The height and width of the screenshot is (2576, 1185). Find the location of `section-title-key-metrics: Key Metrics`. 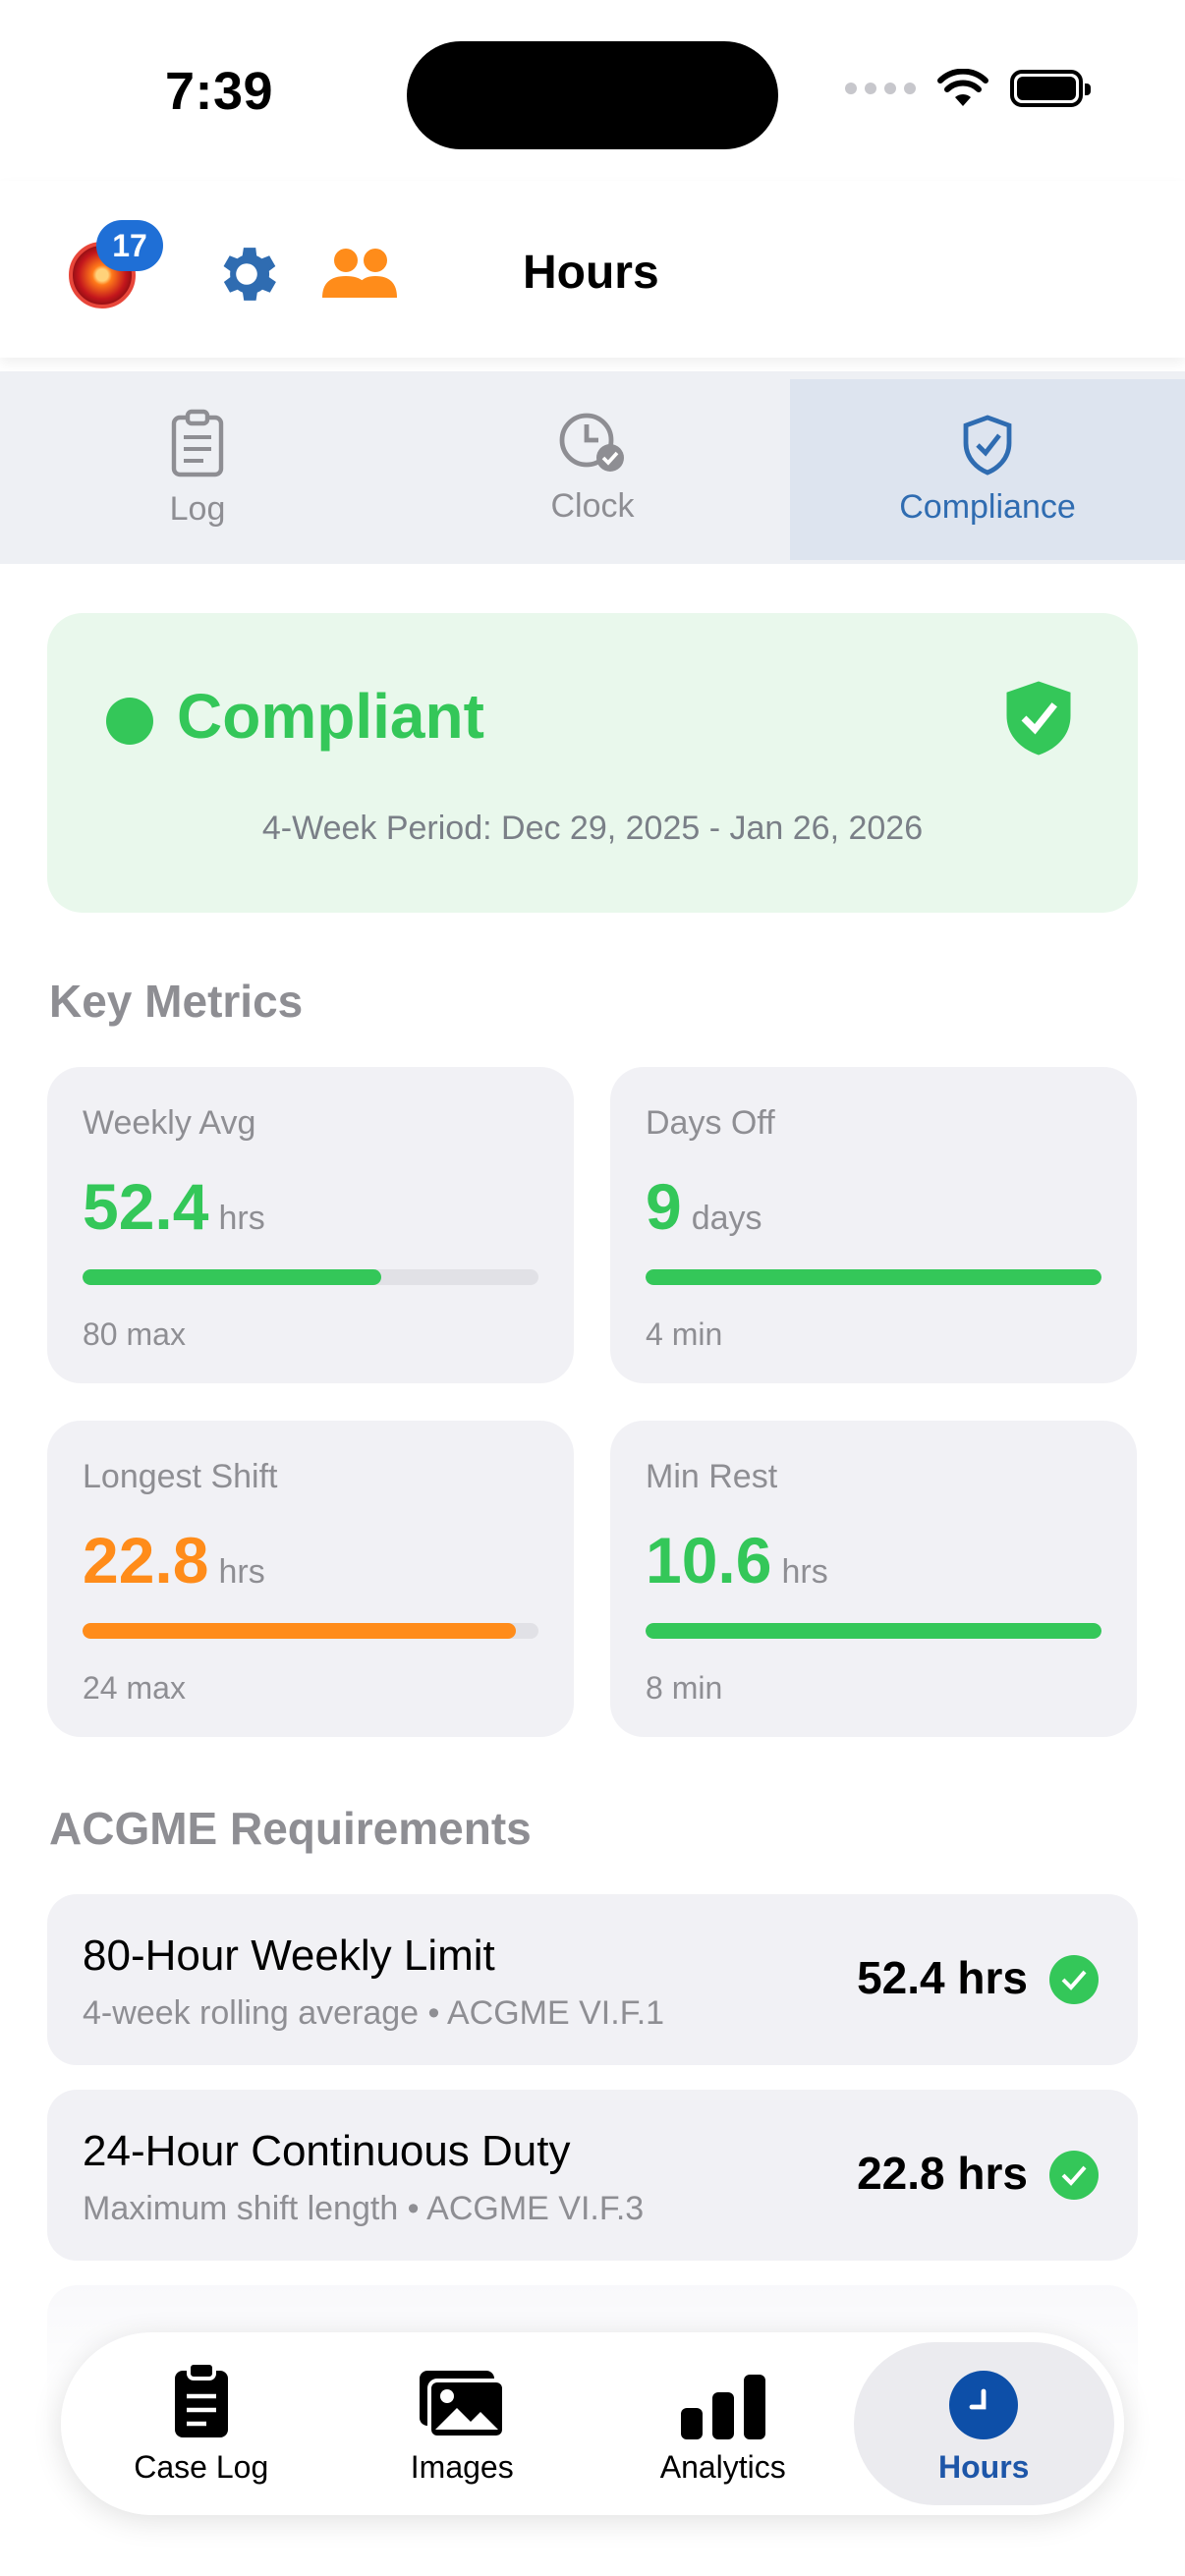

section-title-key-metrics: Key Metrics is located at coordinates (177, 1001).